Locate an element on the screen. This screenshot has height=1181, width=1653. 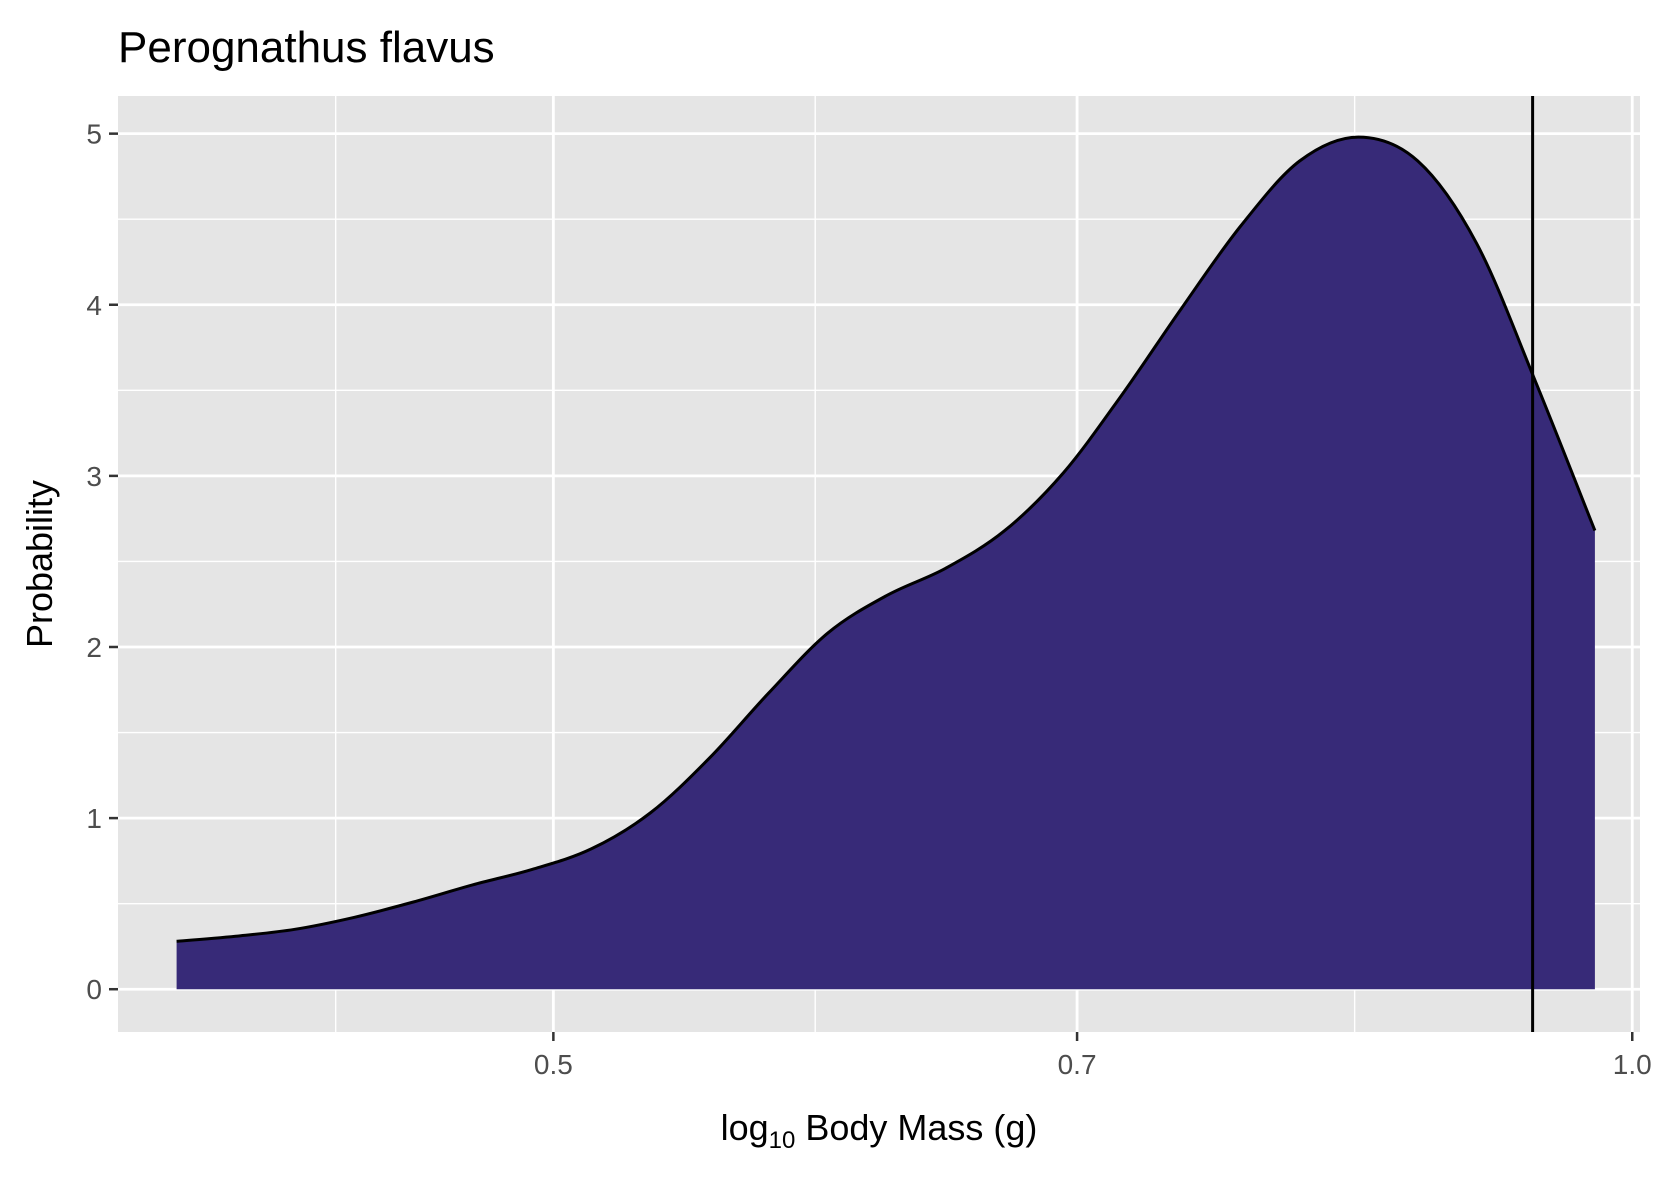
y-tick-label: 1 is located at coordinates (94, 818).